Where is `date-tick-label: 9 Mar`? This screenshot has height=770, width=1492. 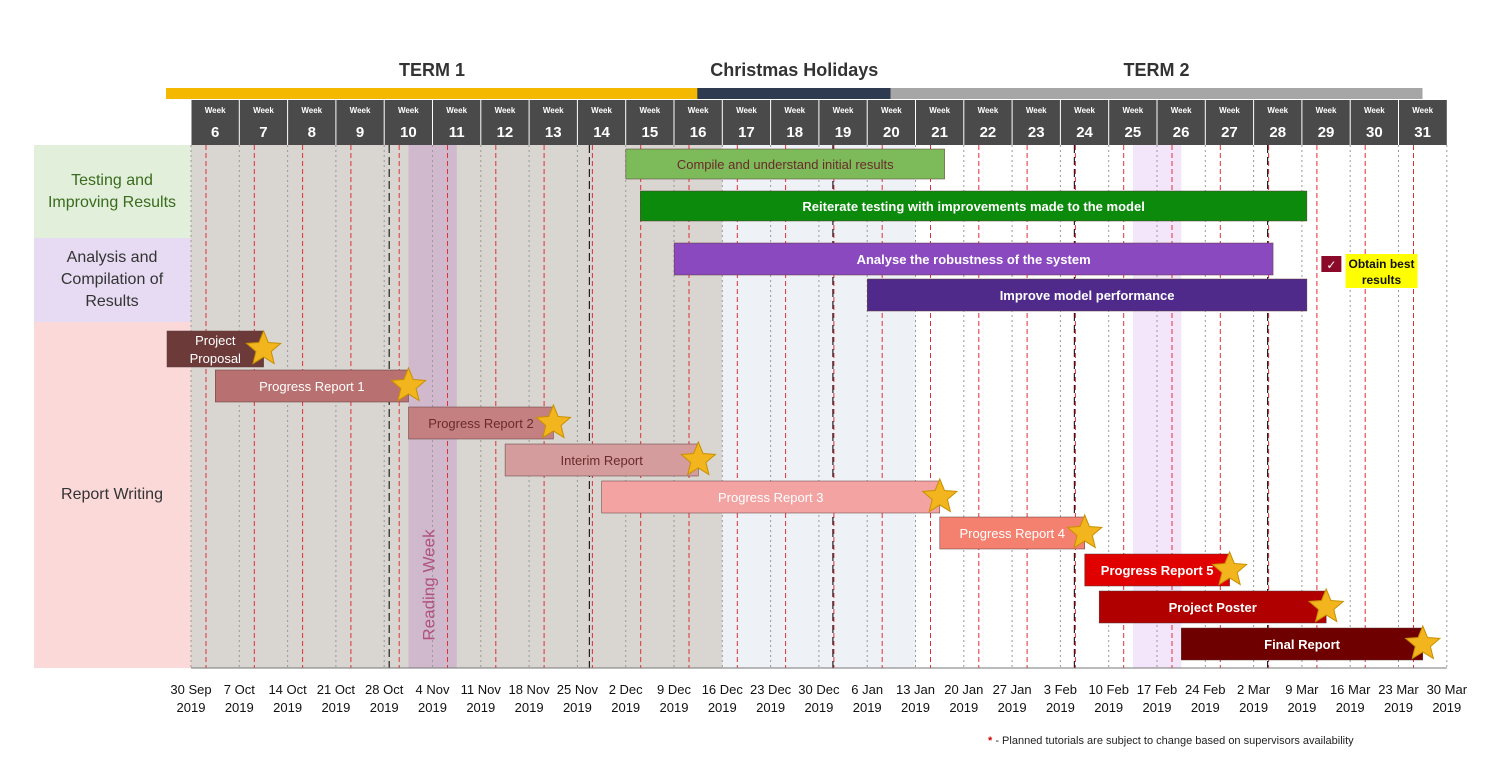 date-tick-label: 9 Mar is located at coordinates (1302, 689).